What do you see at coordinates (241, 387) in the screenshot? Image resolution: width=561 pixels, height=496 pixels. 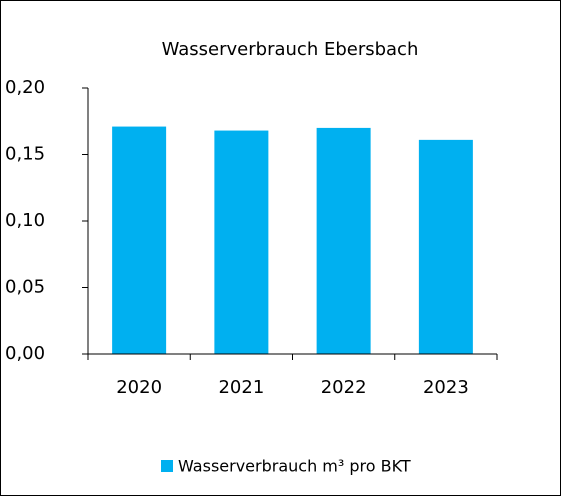 I see `x-tick-label: 2021` at bounding box center [241, 387].